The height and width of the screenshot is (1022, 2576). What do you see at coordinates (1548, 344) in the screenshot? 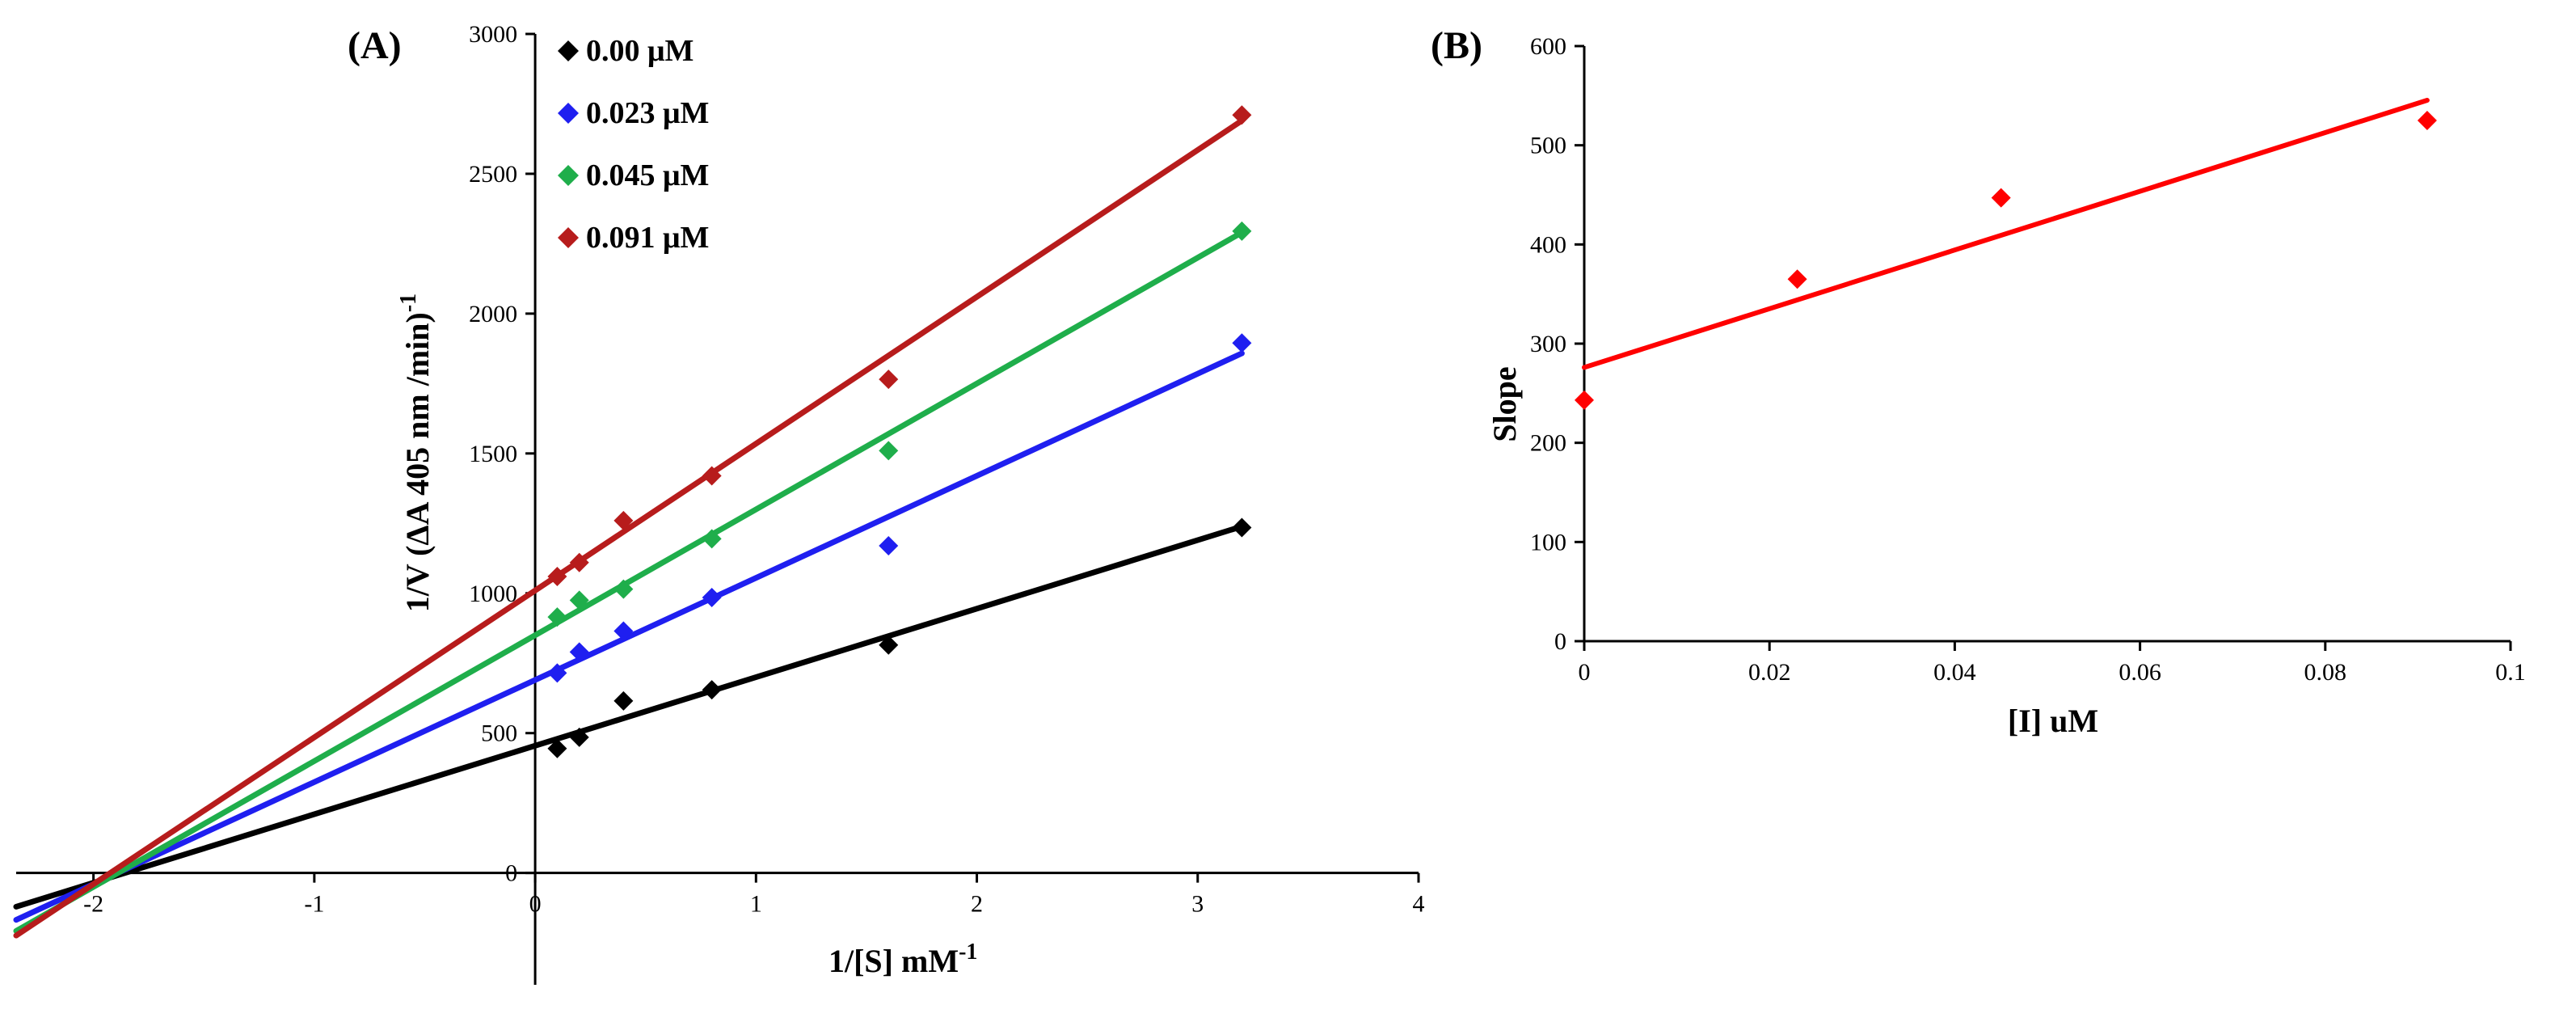
I see `panel-b-y-tick-label: 300` at bounding box center [1548, 344].